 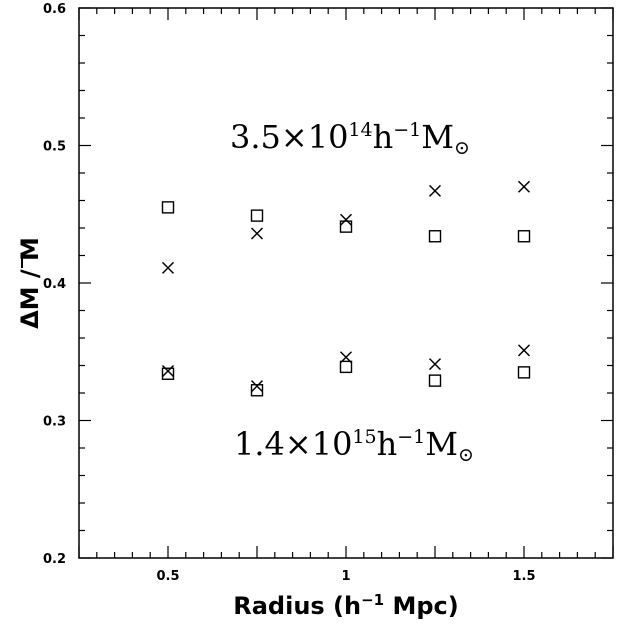 What do you see at coordinates (167, 576) in the screenshot?
I see `x-tick-label: 0.5` at bounding box center [167, 576].